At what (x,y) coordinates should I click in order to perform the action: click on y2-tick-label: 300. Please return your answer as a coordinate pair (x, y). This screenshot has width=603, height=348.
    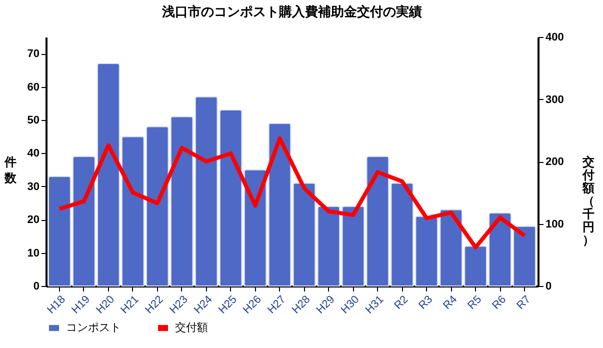
    Looking at the image, I should click on (555, 100).